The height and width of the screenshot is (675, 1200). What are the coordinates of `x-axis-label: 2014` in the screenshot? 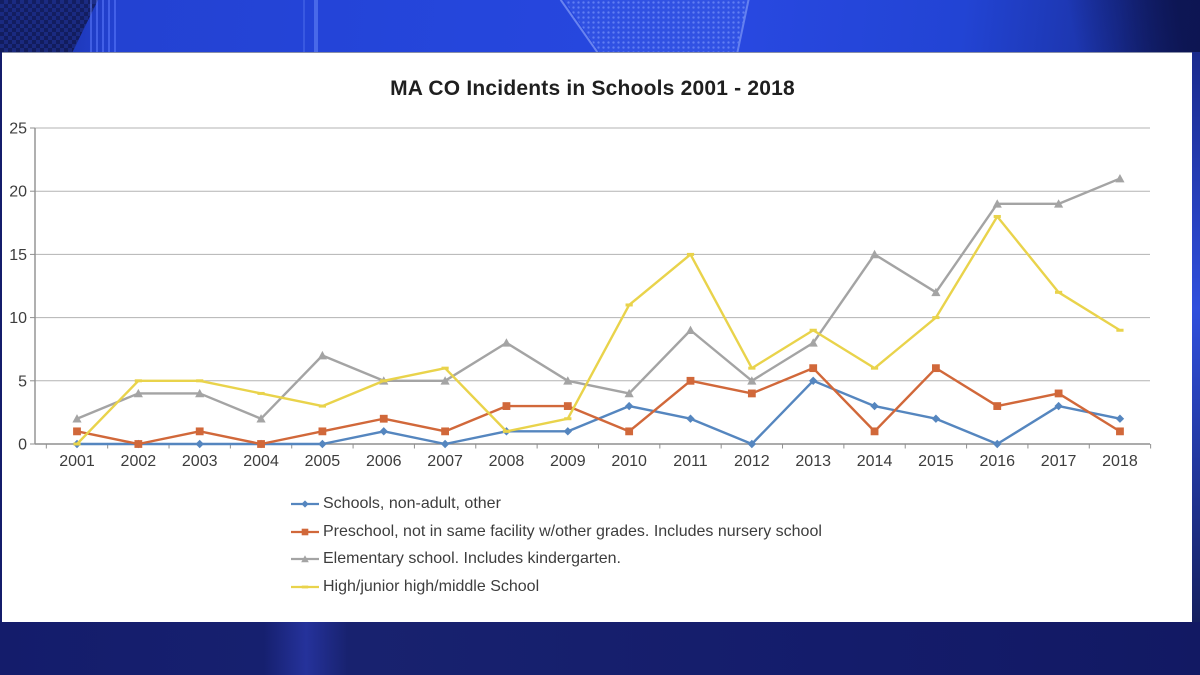 It's located at (875, 461).